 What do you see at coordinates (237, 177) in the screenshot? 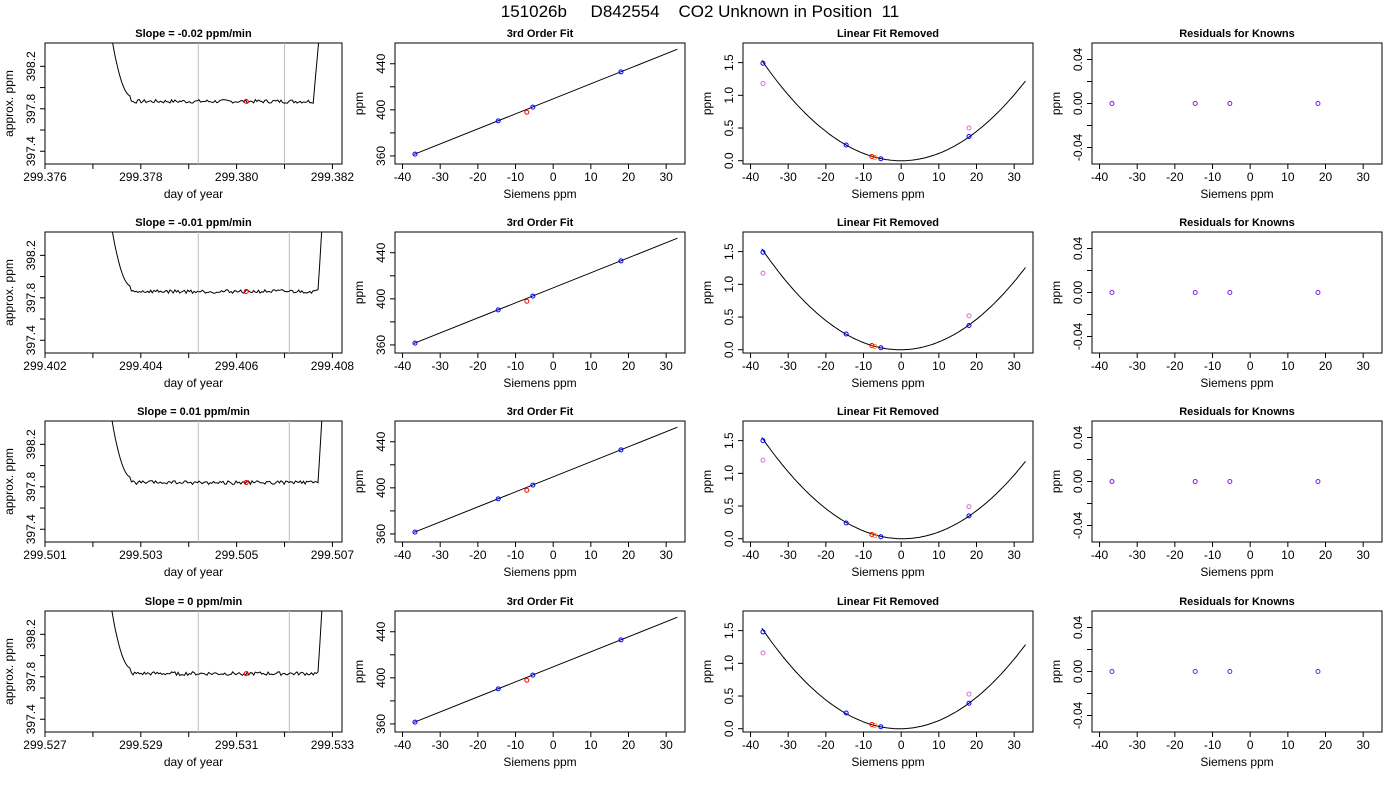
I see `x-tick-label: 299.380` at bounding box center [237, 177].